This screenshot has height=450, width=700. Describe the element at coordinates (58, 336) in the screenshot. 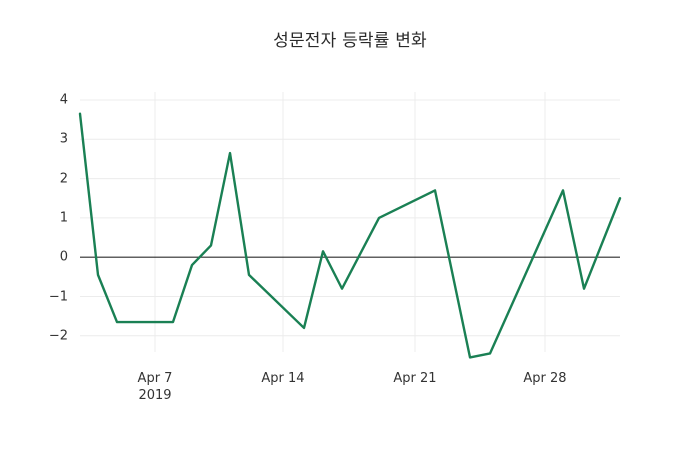

I see `y-axis-tick-label: −2` at that location.